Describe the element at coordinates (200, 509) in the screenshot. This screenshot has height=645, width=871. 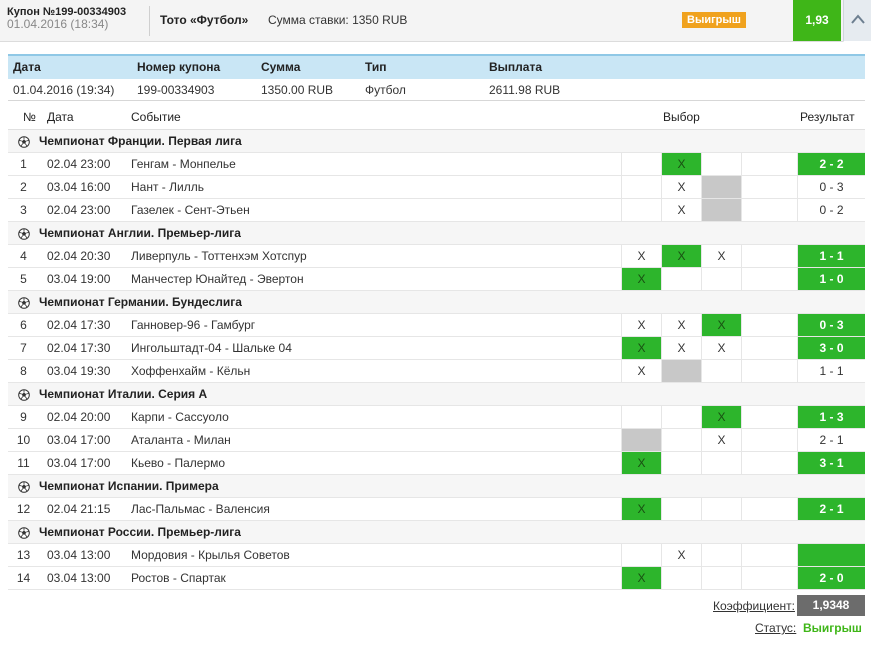
I see `match-event: Лас-Пальмас - Валенсия` at that location.